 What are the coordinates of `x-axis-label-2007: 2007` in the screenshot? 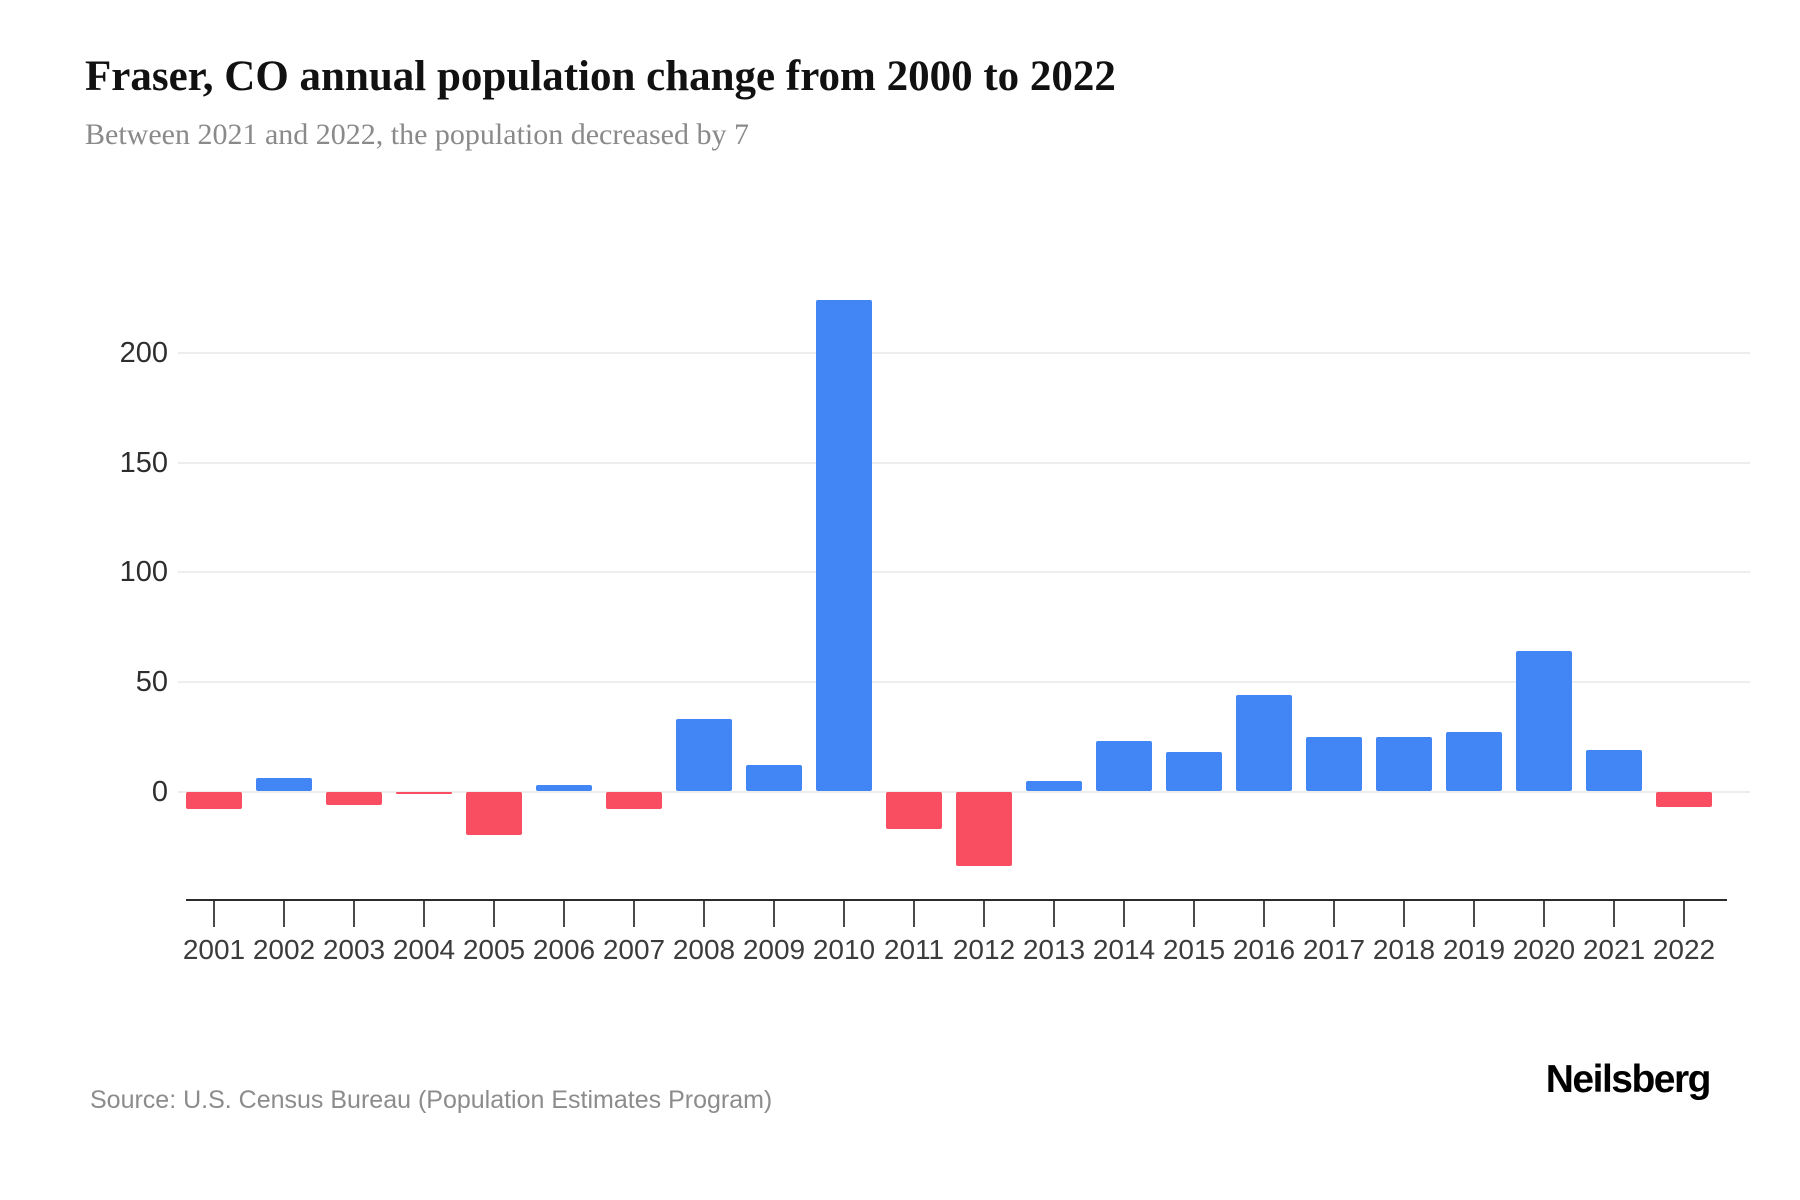 It's located at (634, 949).